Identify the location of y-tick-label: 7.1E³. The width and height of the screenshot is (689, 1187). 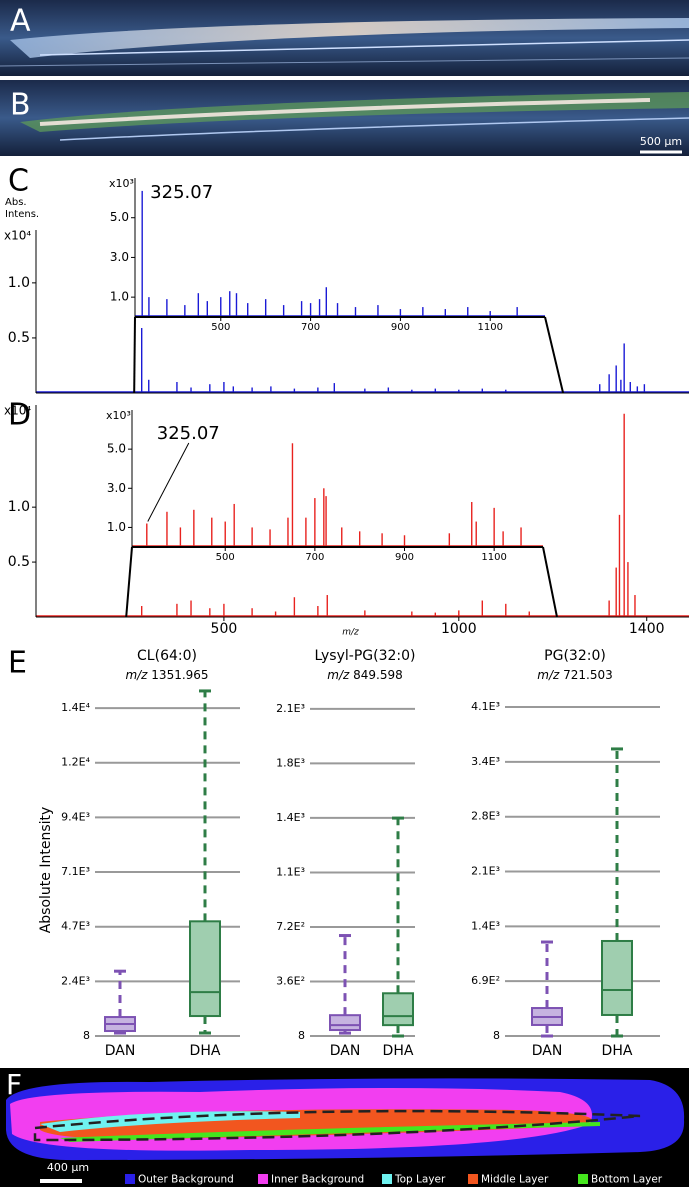
(75, 871).